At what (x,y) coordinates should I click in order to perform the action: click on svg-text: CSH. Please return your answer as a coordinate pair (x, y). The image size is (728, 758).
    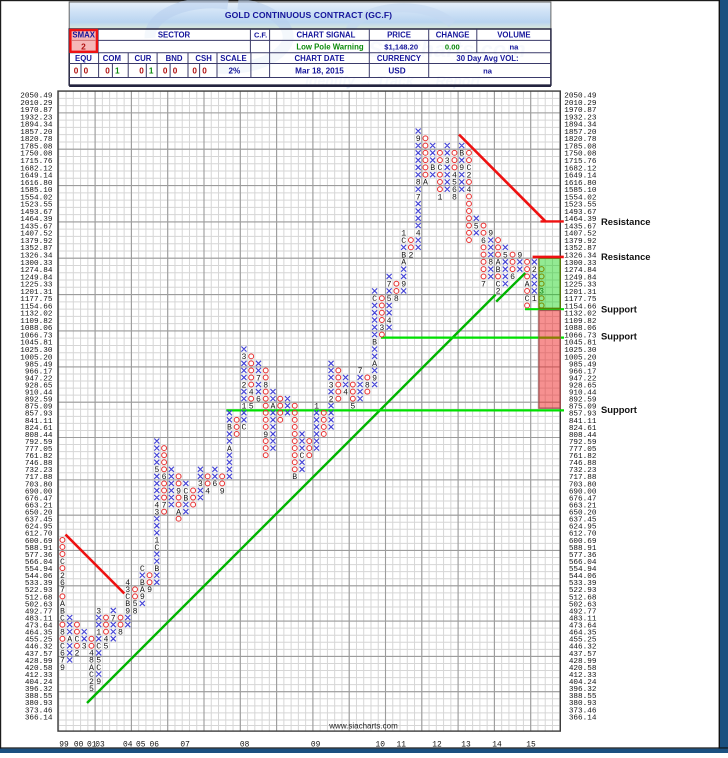
    Looking at the image, I should click on (203, 58).